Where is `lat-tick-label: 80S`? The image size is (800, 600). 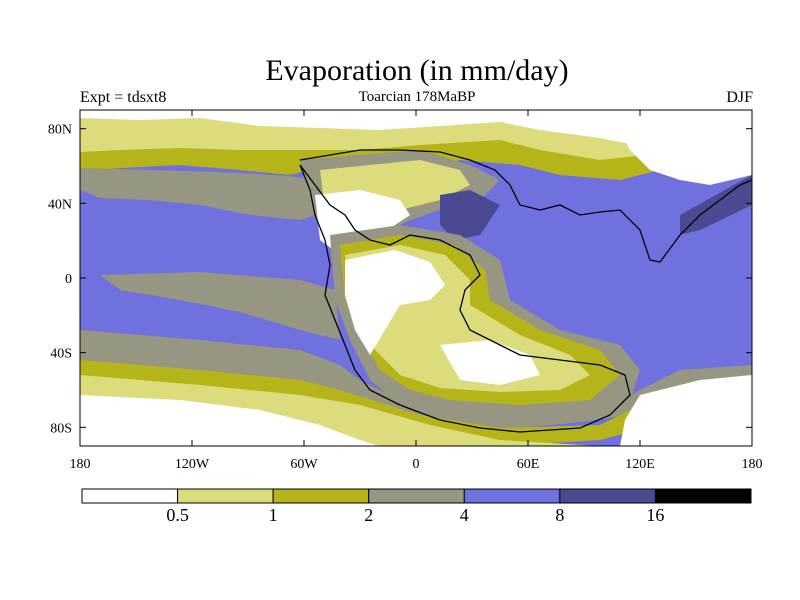 lat-tick-label: 80S is located at coordinates (61, 428).